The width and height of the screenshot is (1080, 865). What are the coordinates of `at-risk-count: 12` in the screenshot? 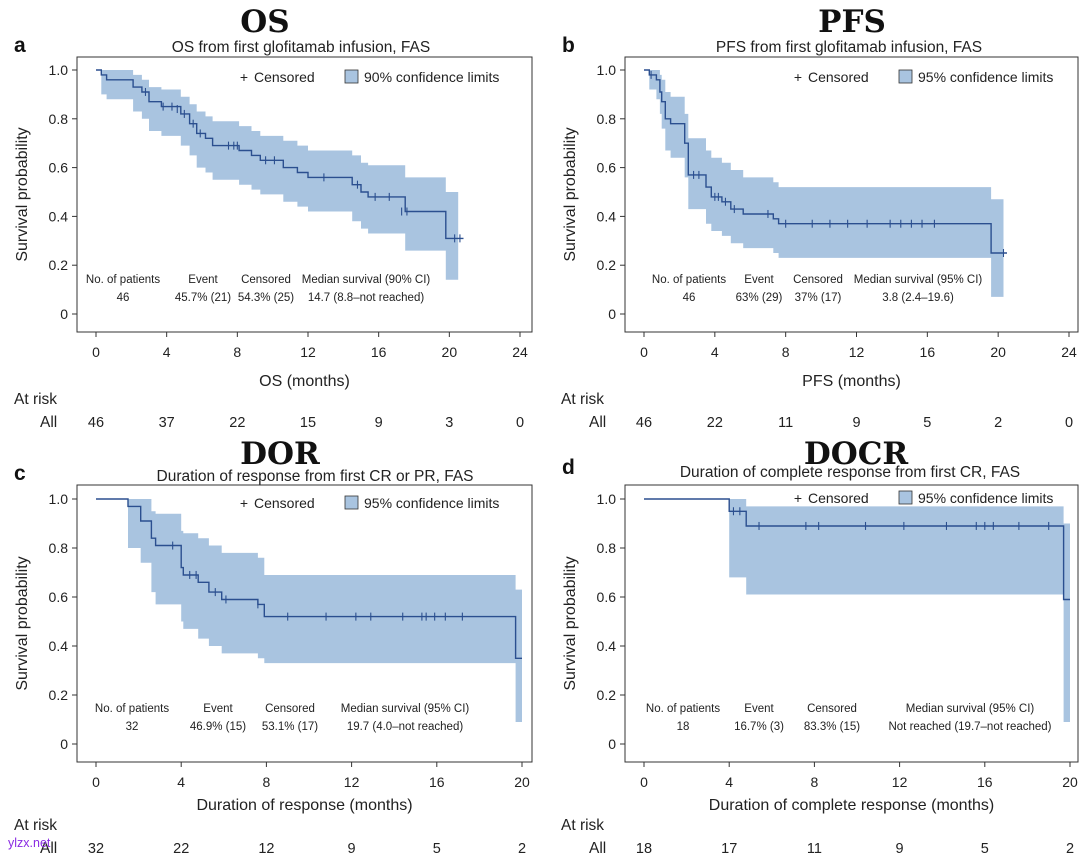 It's located at (266, 849).